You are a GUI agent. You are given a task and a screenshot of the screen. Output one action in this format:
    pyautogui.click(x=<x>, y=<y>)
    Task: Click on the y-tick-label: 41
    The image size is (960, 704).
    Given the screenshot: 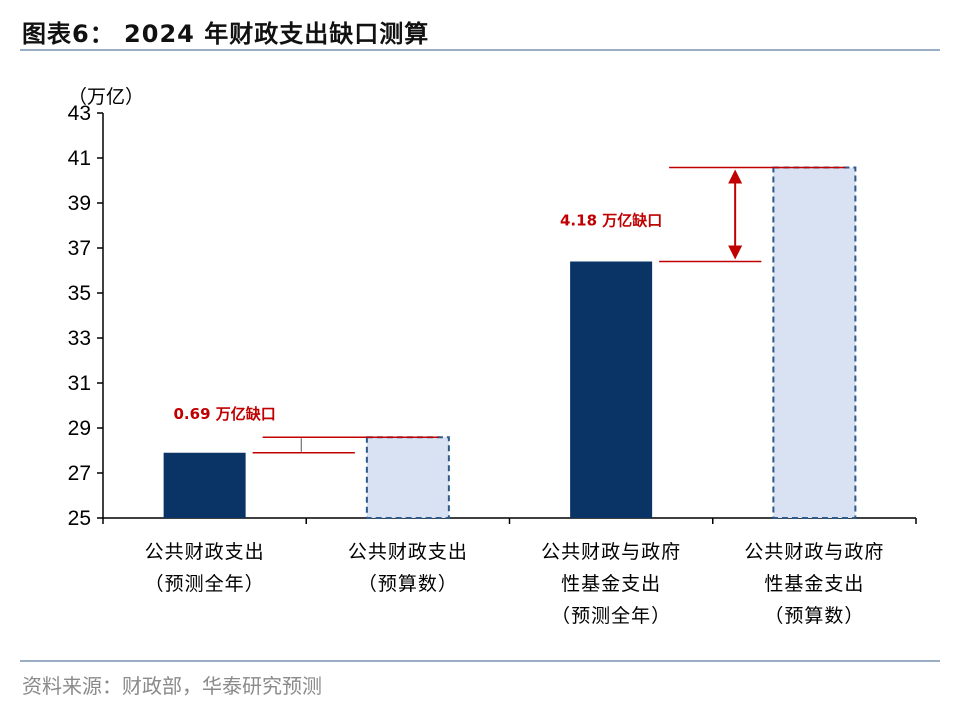 What is the action you would take?
    pyautogui.click(x=79, y=158)
    